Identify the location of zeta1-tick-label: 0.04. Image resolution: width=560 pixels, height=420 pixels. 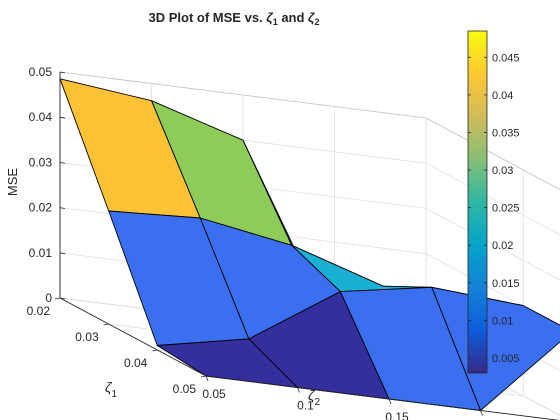
(136, 363).